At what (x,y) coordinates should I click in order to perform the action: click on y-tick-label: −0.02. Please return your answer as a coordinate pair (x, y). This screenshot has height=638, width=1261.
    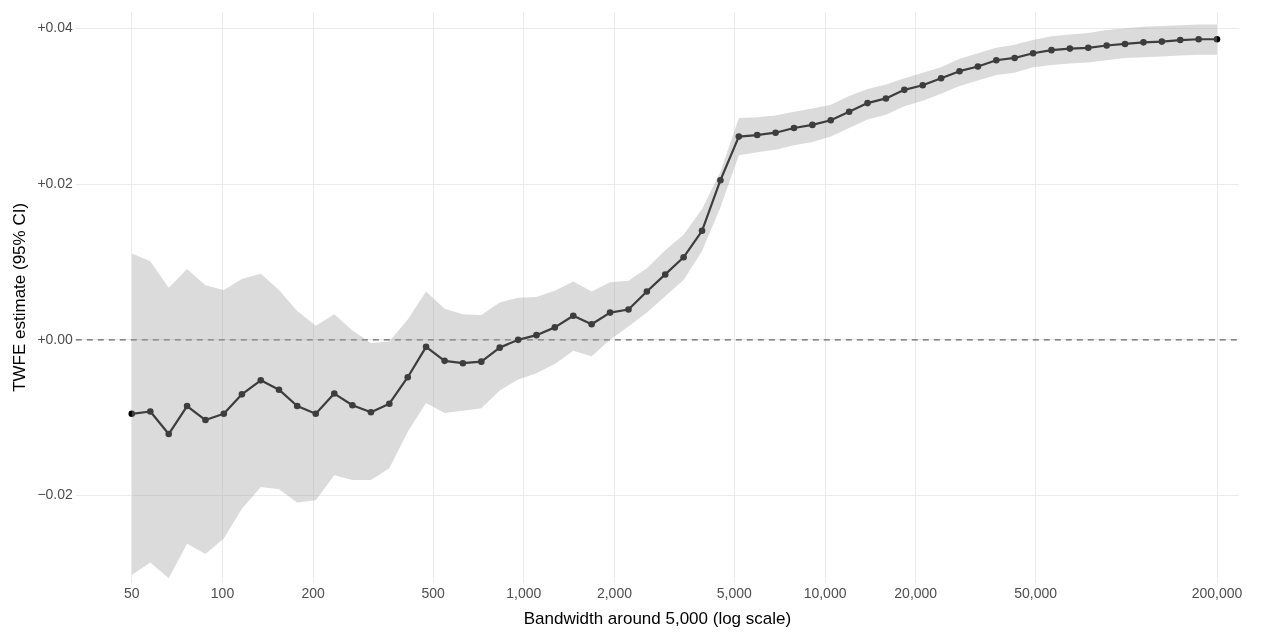
    Looking at the image, I should click on (55, 494).